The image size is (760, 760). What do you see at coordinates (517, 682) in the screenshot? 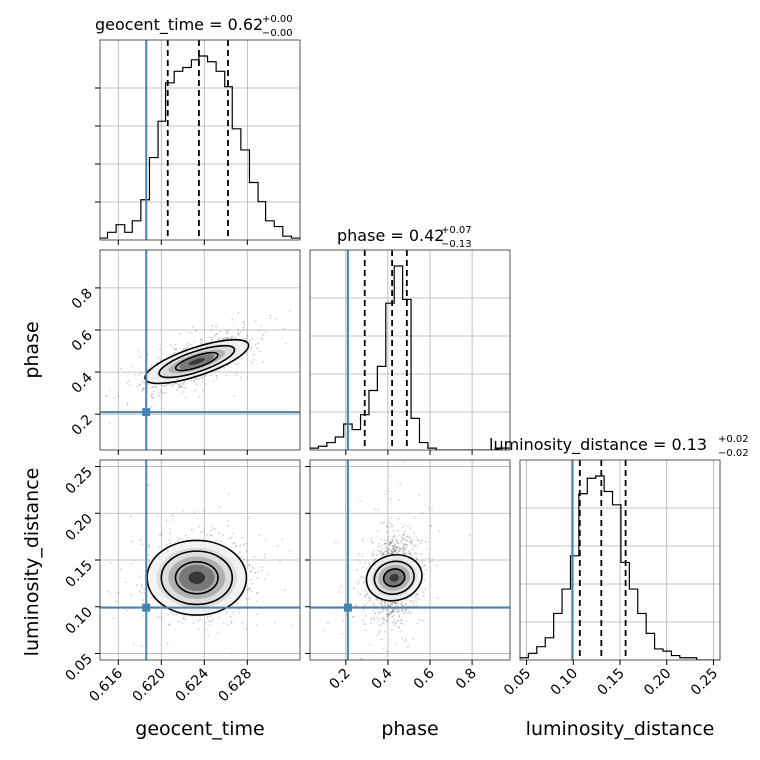
I see `x-tick-label: 0.05` at bounding box center [517, 682].